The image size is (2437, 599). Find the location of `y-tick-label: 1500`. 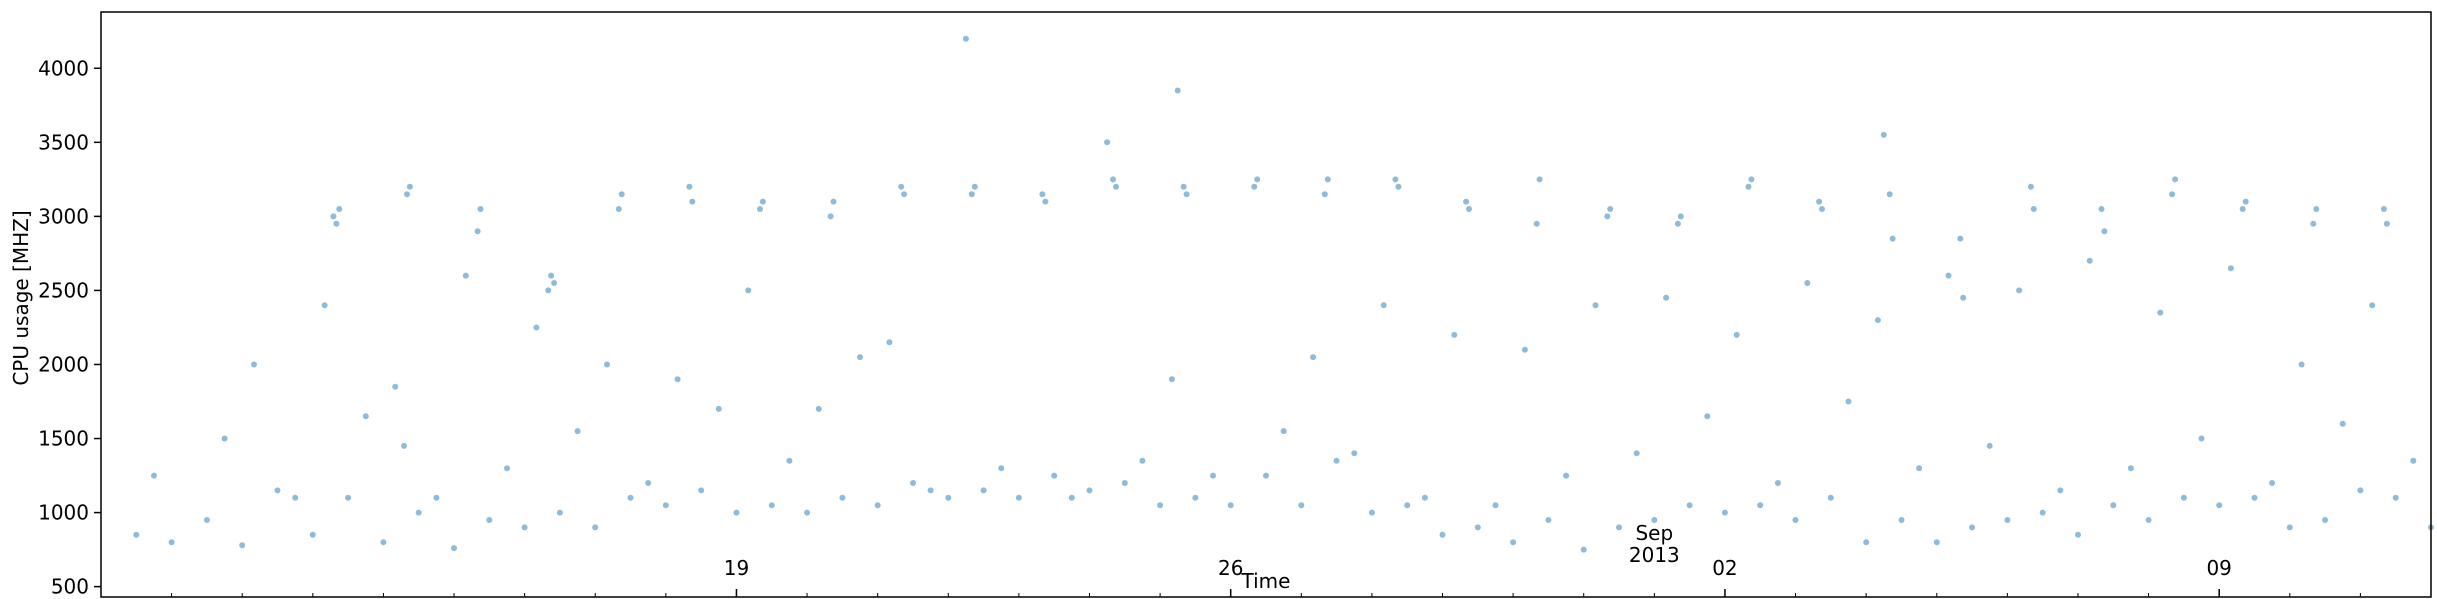

y-tick-label: 1500 is located at coordinates (63, 439).